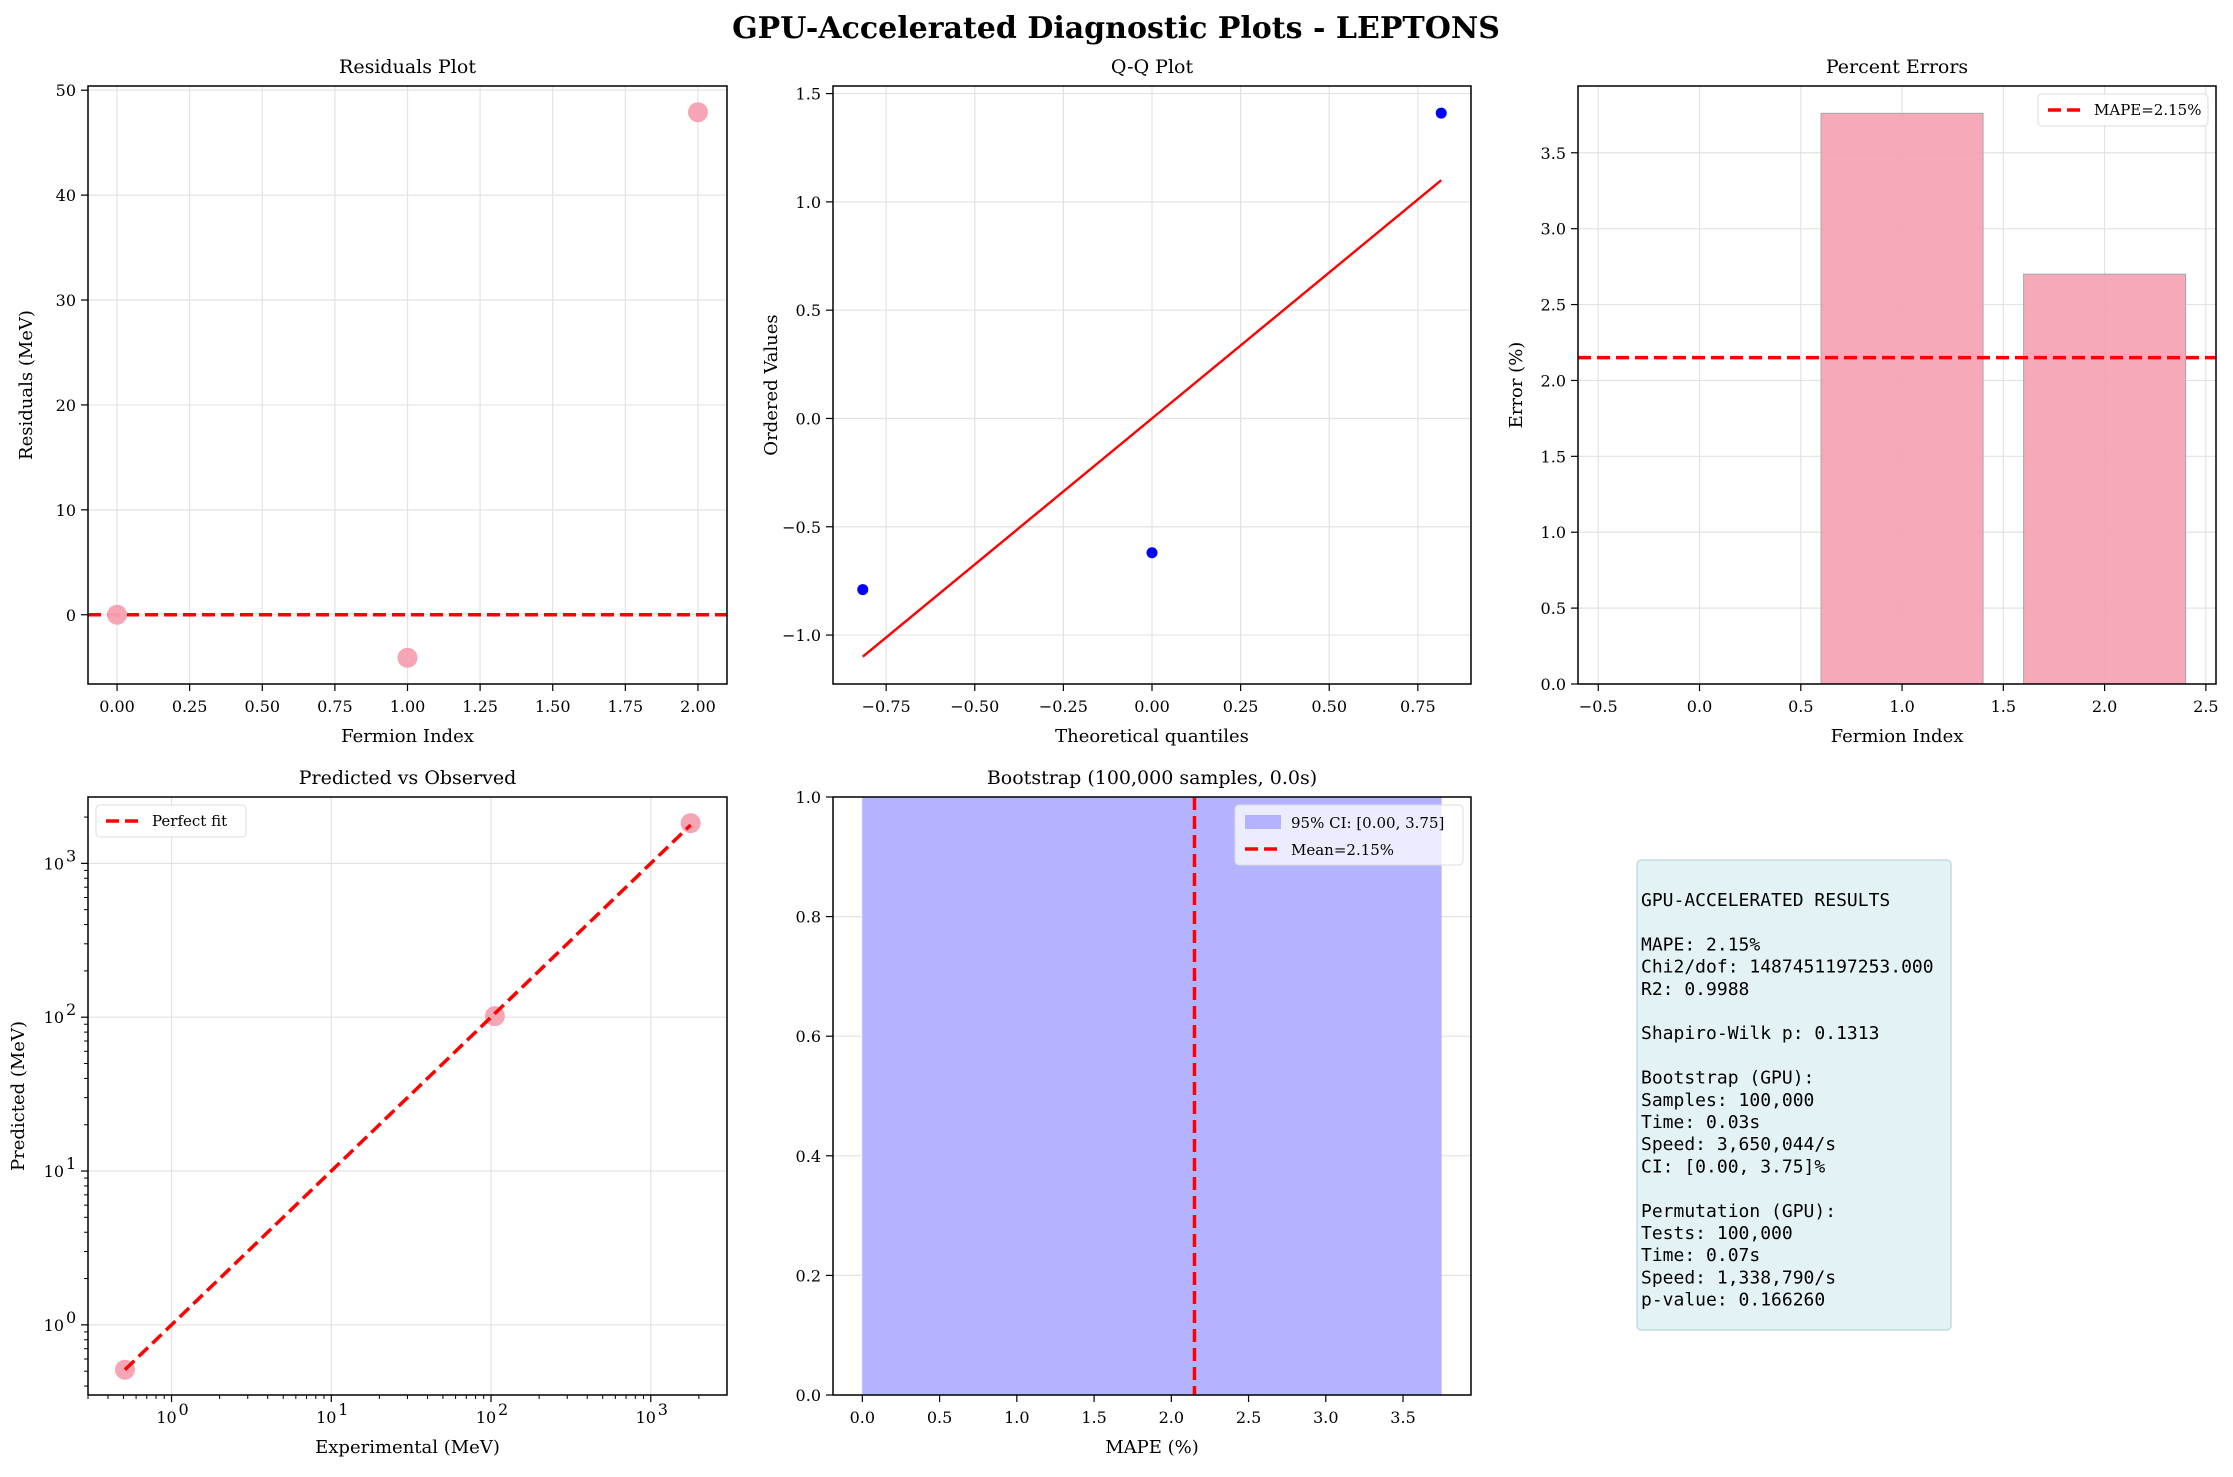 This screenshot has width=2233, height=1477. I want to click on y-tick-label: 2.5, so click(1553, 305).